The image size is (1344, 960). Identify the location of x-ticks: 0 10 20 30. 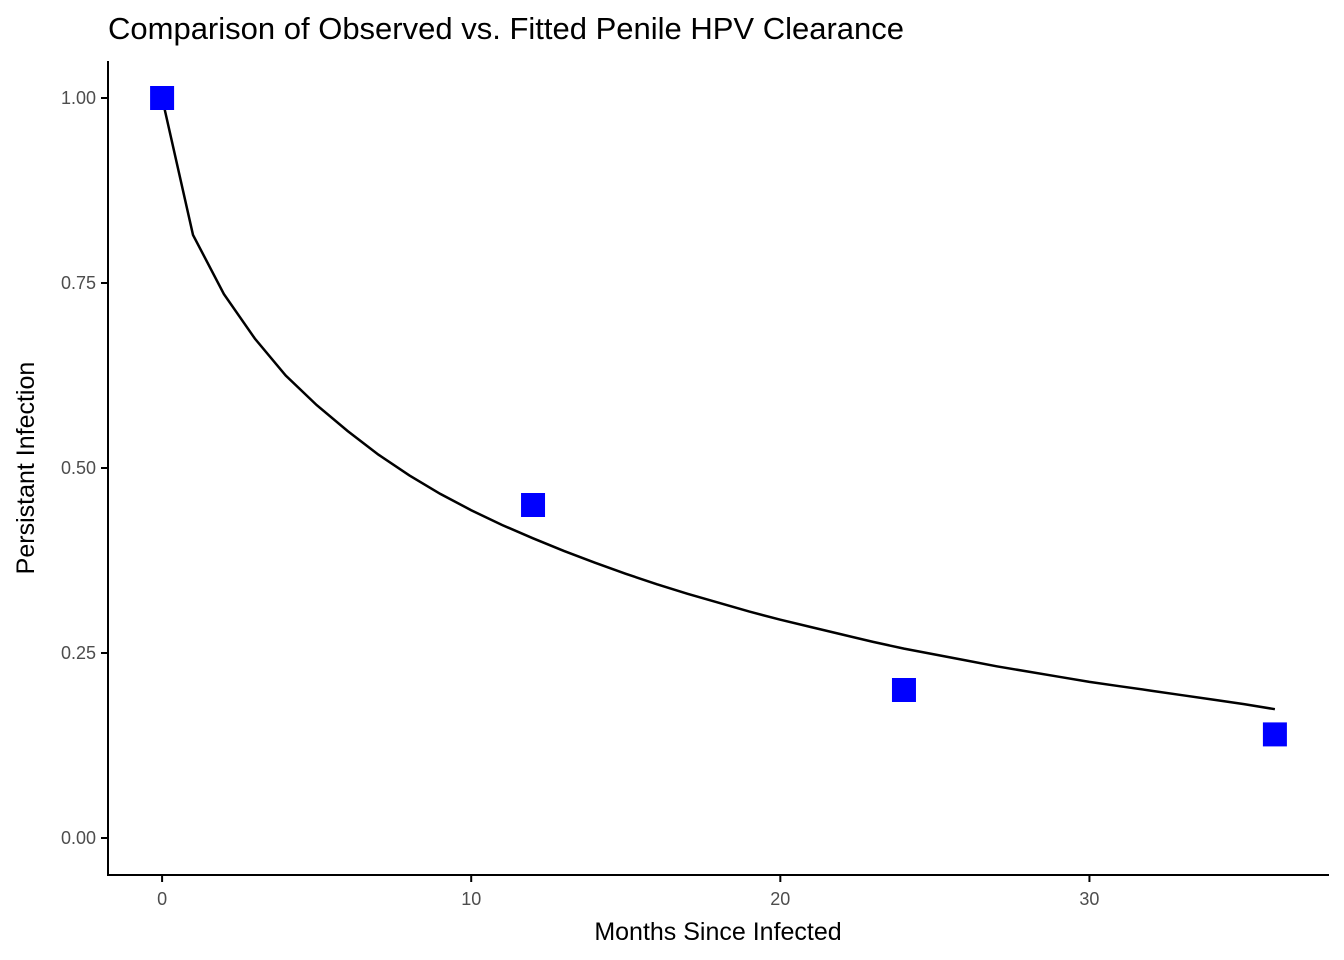
(628, 892).